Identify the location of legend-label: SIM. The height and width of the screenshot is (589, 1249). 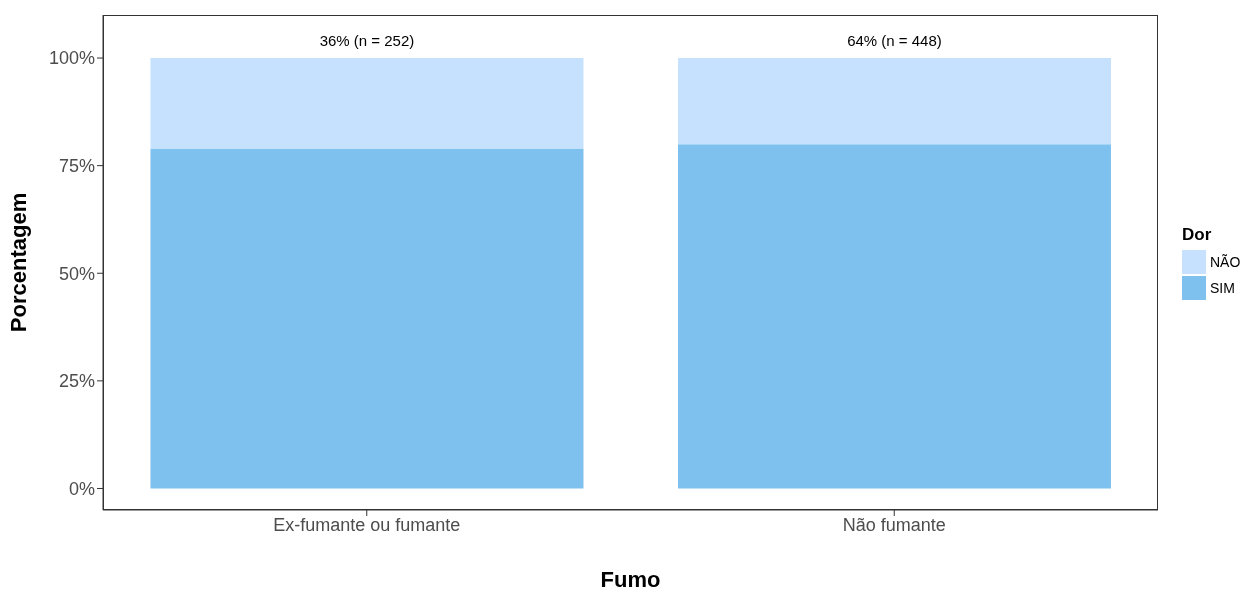
(1222, 288).